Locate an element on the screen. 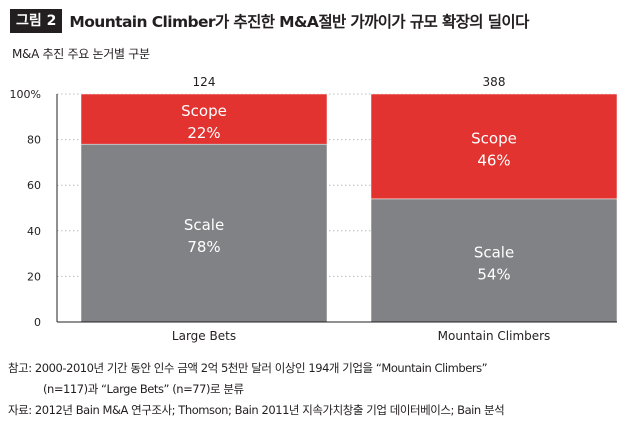 Image resolution: width=640 pixels, height=434 pixels. y-tick-label: 20 is located at coordinates (34, 276).